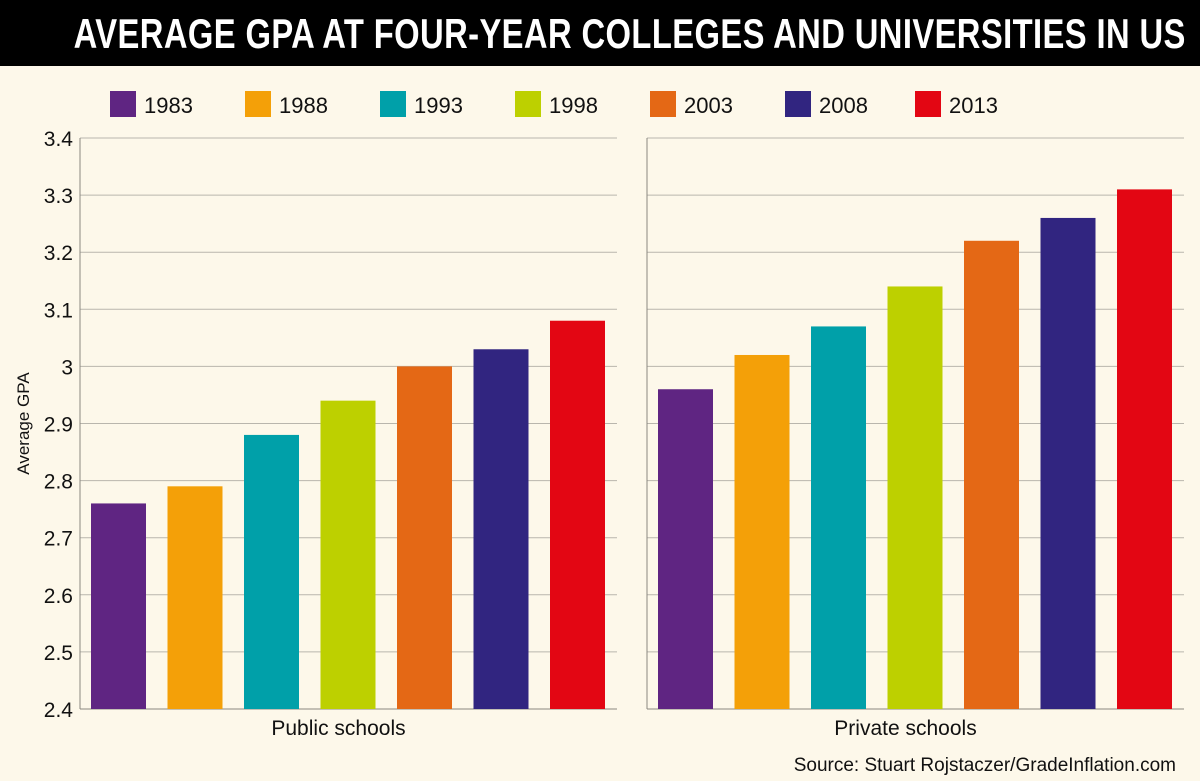 This screenshot has height=781, width=1200. What do you see at coordinates (67, 367) in the screenshot?
I see `y-tick-label: 3` at bounding box center [67, 367].